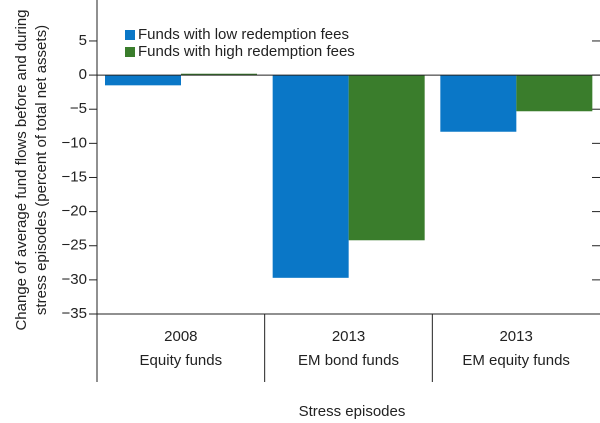 The width and height of the screenshot is (600, 423). Describe the element at coordinates (83, 74) in the screenshot. I see `y-tick-label: 0` at that location.